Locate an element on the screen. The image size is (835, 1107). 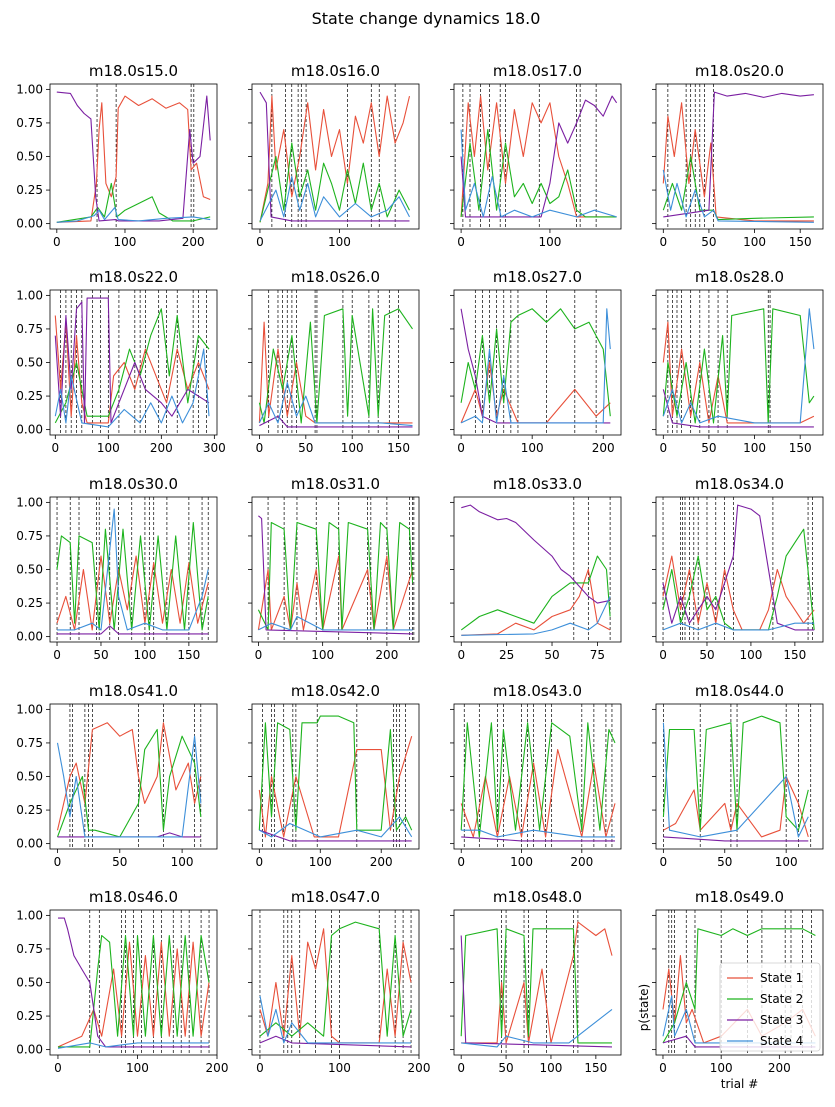
legend-box is located at coordinates (770, 1007).